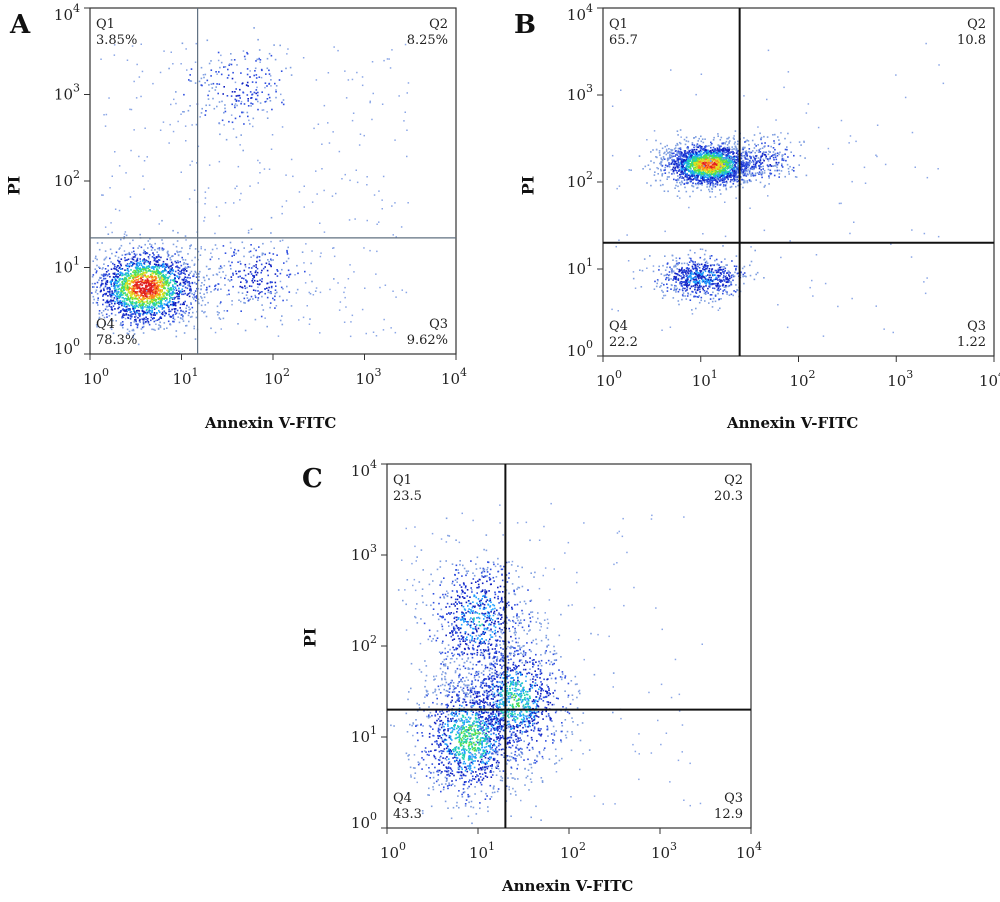 Image resolution: width=1000 pixels, height=902 pixels. I want to click on quadrant-q2-name: Q2, so click(438, 24).